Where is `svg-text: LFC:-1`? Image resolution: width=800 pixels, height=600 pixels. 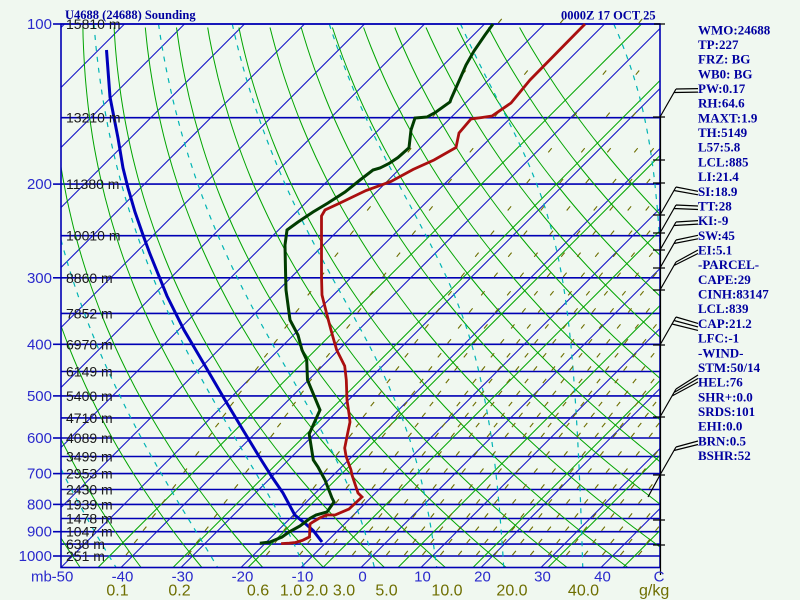 svg-text: LFC:-1 is located at coordinates (718, 338).